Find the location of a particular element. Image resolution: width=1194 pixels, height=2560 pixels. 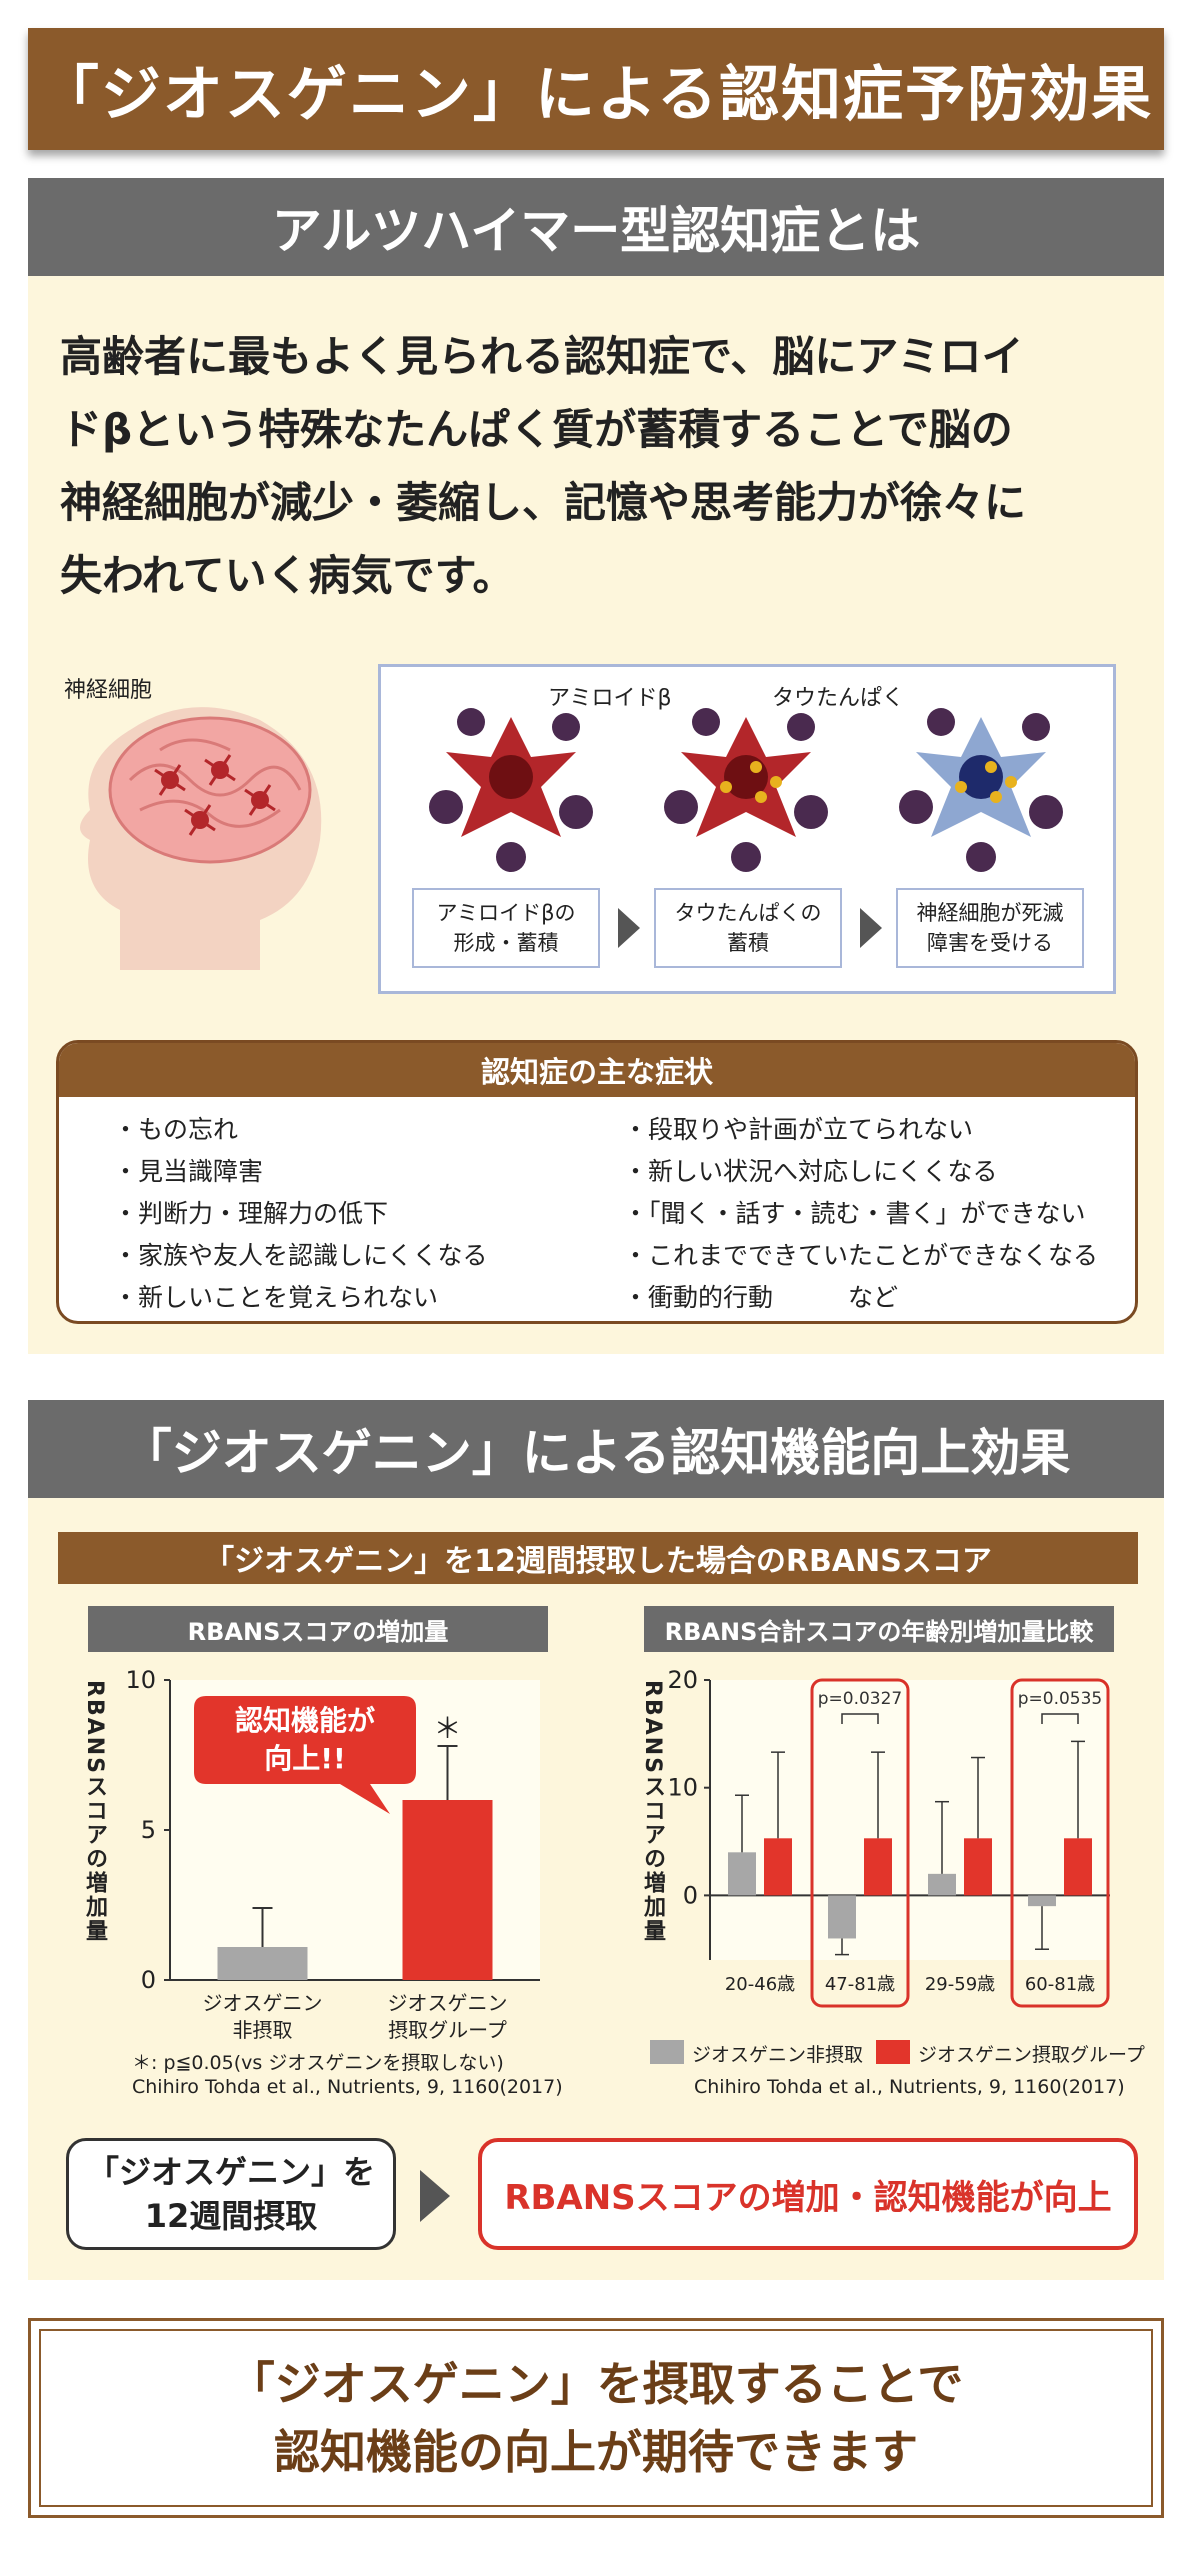

tau-label: タウたんぱく is located at coordinates (838, 698).